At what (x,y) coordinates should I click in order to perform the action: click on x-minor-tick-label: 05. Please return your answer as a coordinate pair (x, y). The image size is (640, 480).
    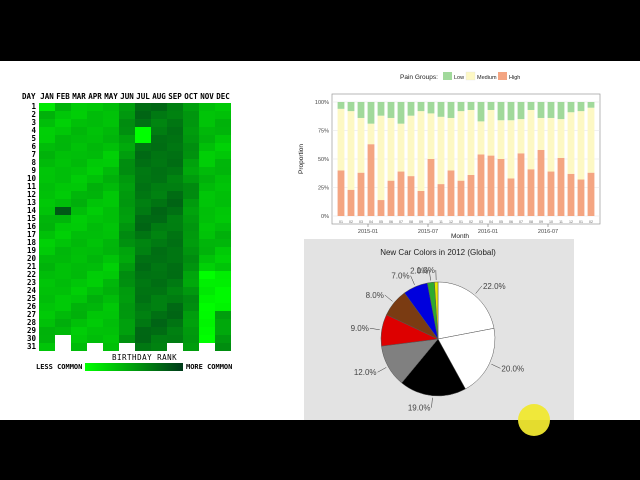
    Looking at the image, I should click on (381, 222).